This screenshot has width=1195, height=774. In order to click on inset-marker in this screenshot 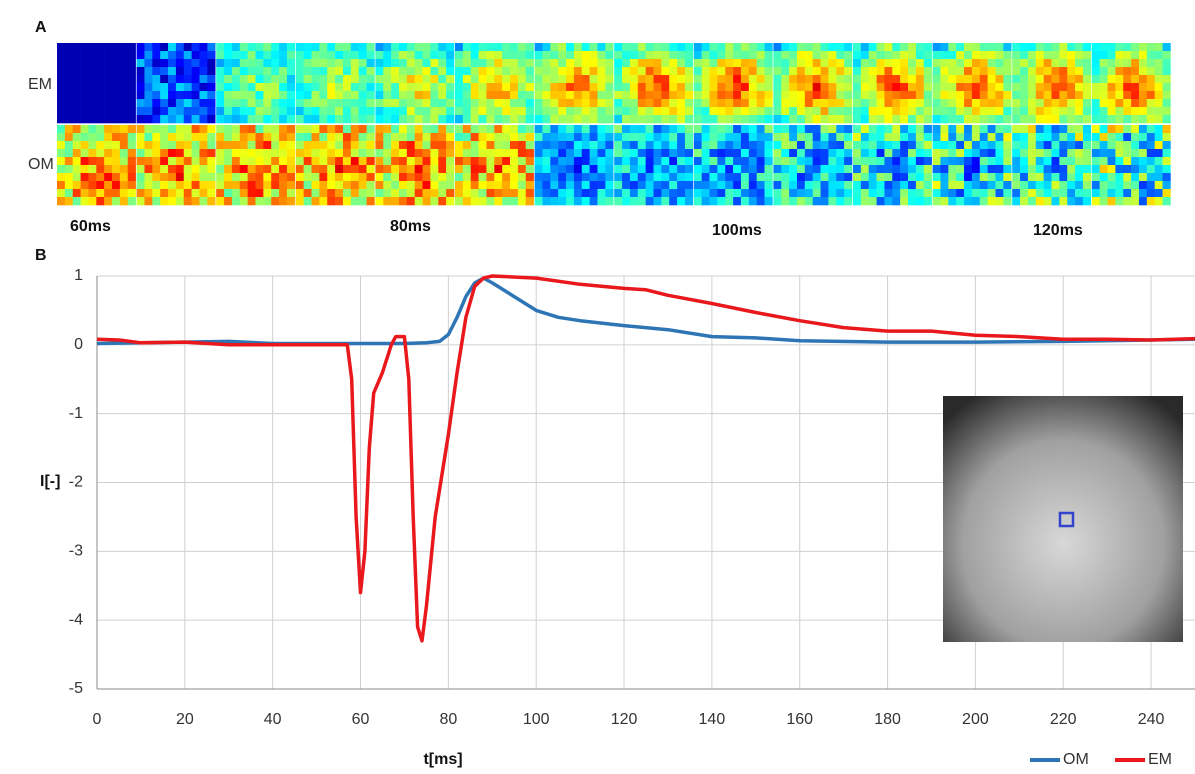, I will do `click(1066, 519)`.